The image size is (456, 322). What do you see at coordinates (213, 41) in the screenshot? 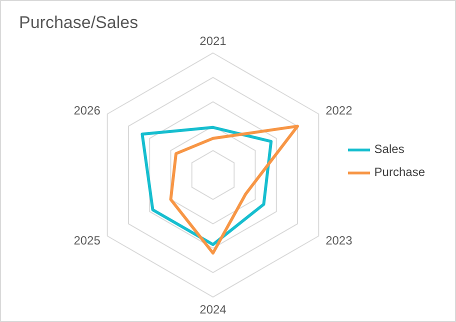
I see `spoke-label: 2021` at bounding box center [213, 41].